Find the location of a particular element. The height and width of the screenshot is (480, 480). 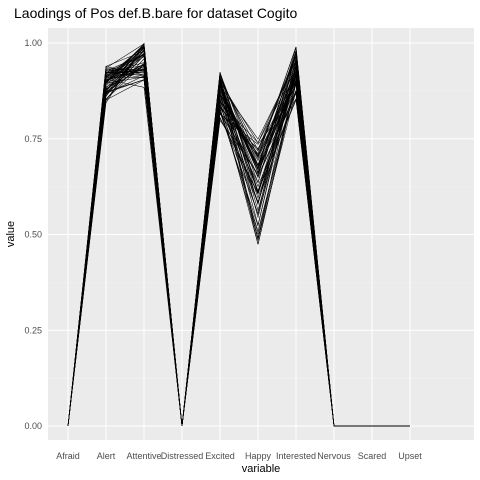

x-tick-label: Interested is located at coordinates (296, 456).